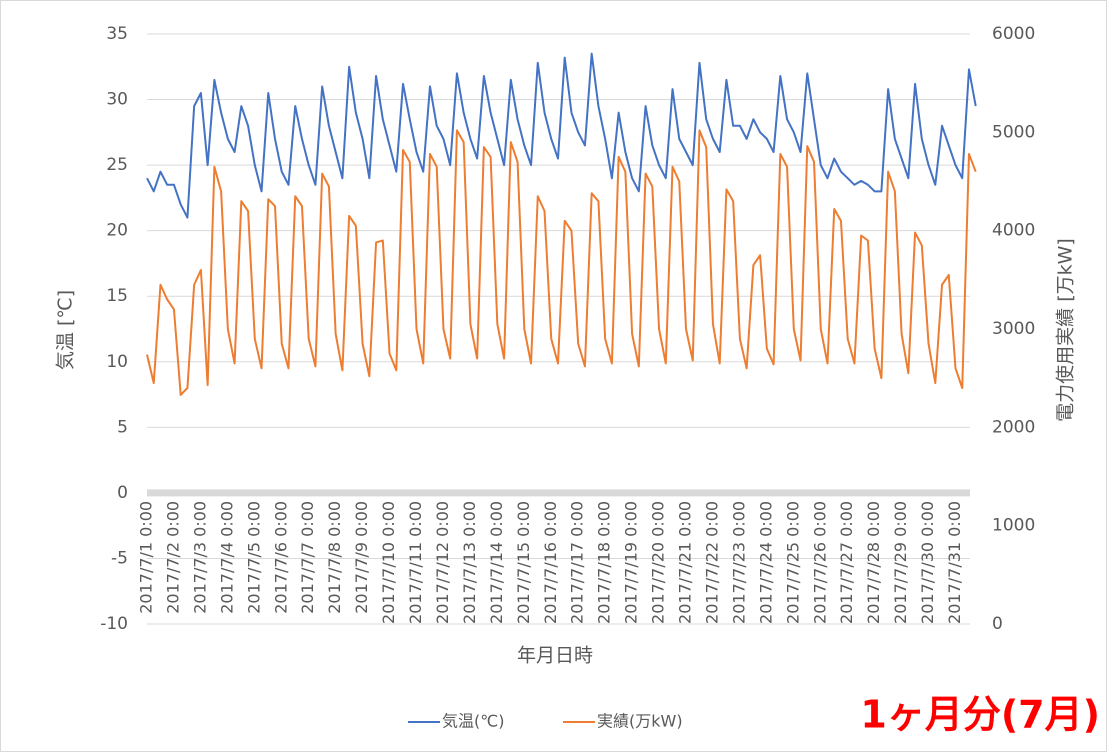 Image resolution: width=1119 pixels, height=753 pixels. What do you see at coordinates (846, 562) in the screenshot?
I see `x-tick-label: 2017/7/27 0:00` at bounding box center [846, 562].